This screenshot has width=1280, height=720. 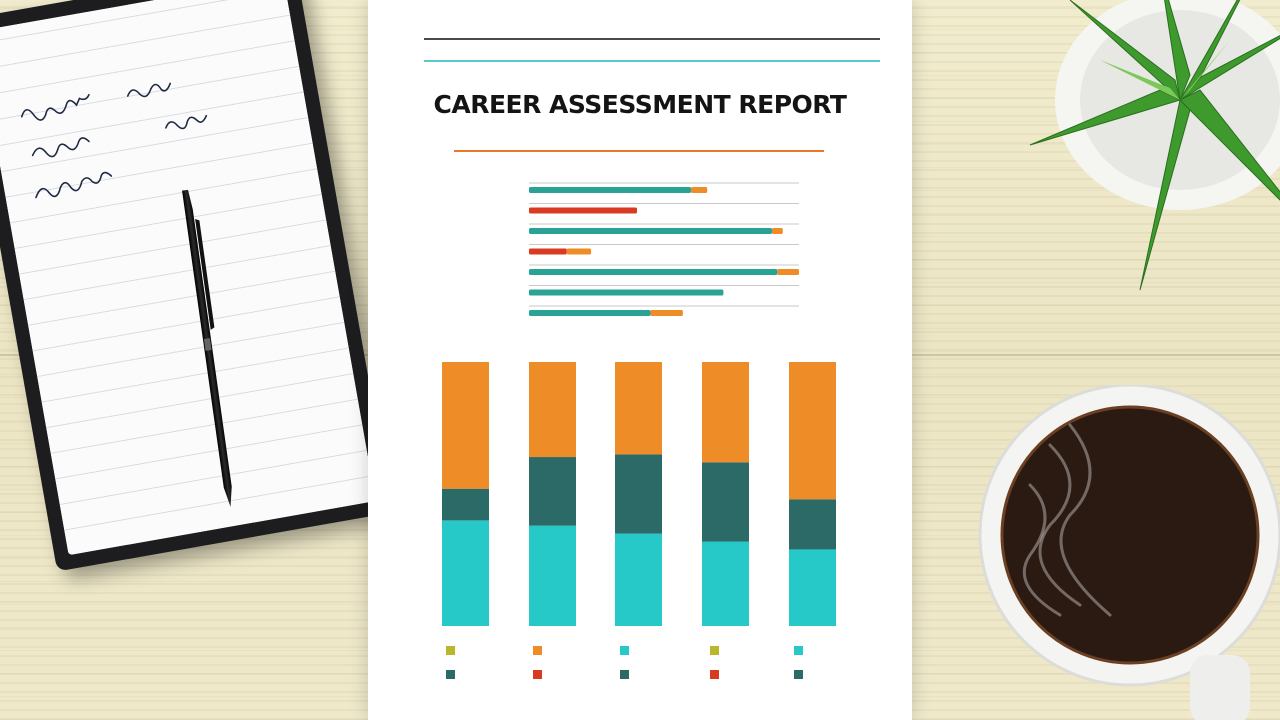 I want to click on chart-legend, so click(x=640, y=665).